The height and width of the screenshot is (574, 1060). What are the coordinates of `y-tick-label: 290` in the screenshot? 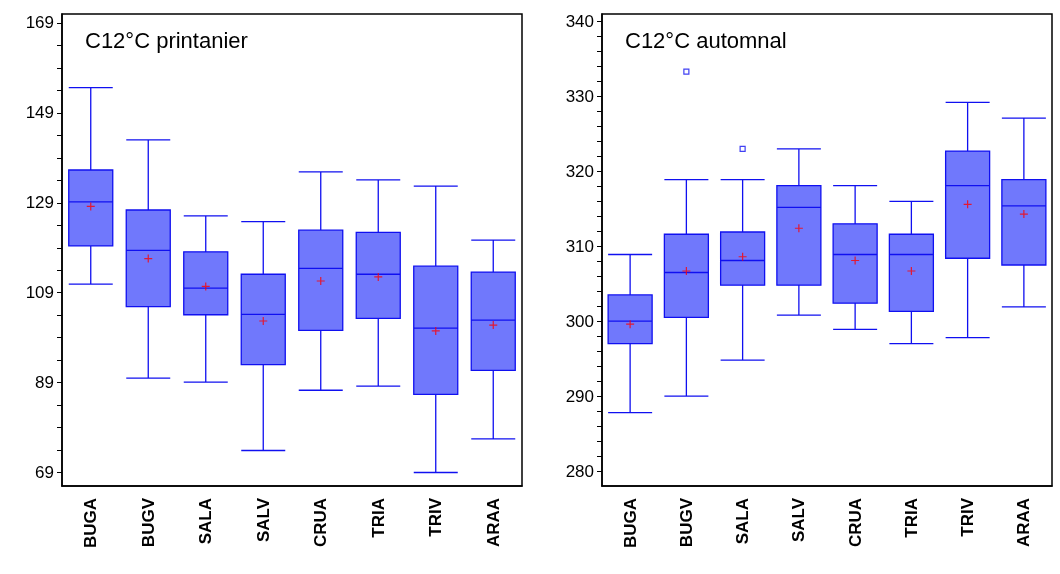 It's located at (579, 396).